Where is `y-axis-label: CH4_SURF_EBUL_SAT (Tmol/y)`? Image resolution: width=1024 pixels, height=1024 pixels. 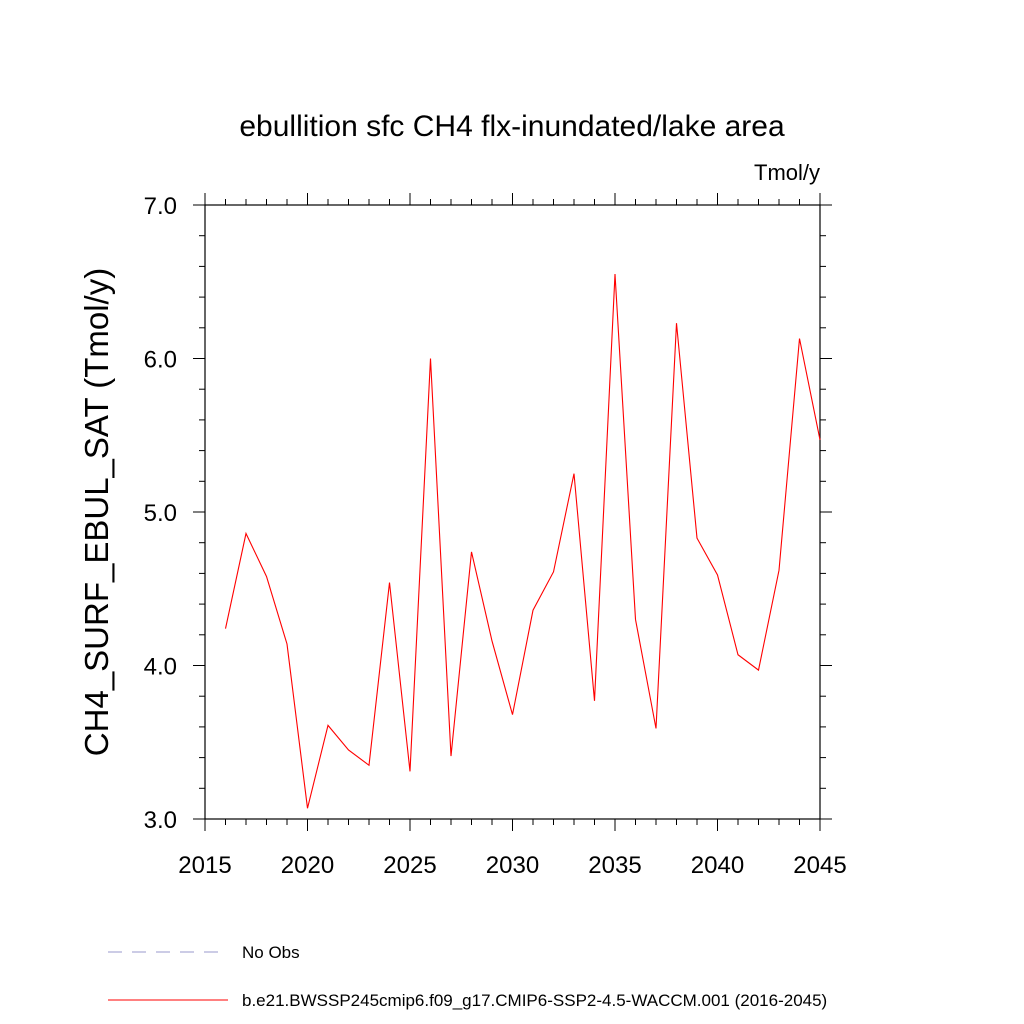
y-axis-label: CH4_SURF_EBUL_SAT (Tmol/y) is located at coordinates (96, 512).